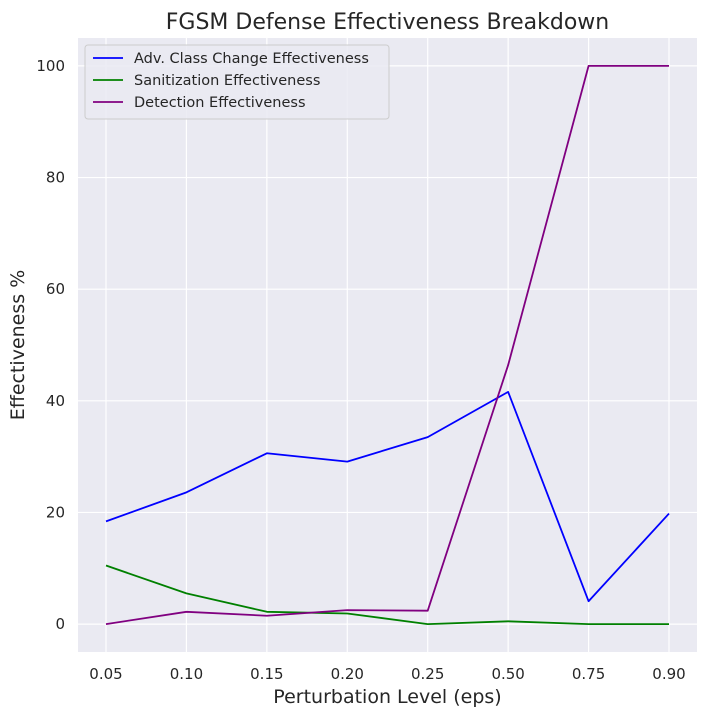 The image size is (707, 717). Describe the element at coordinates (55, 178) in the screenshot. I see `y-tick-label: 80` at that location.